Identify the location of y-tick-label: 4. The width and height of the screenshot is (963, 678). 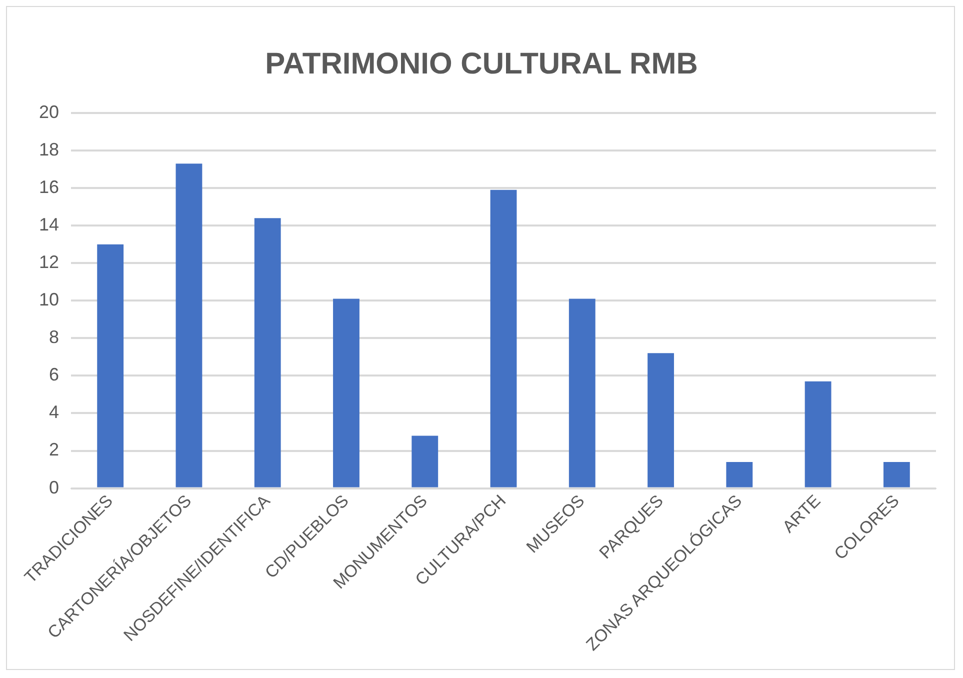
(54, 412).